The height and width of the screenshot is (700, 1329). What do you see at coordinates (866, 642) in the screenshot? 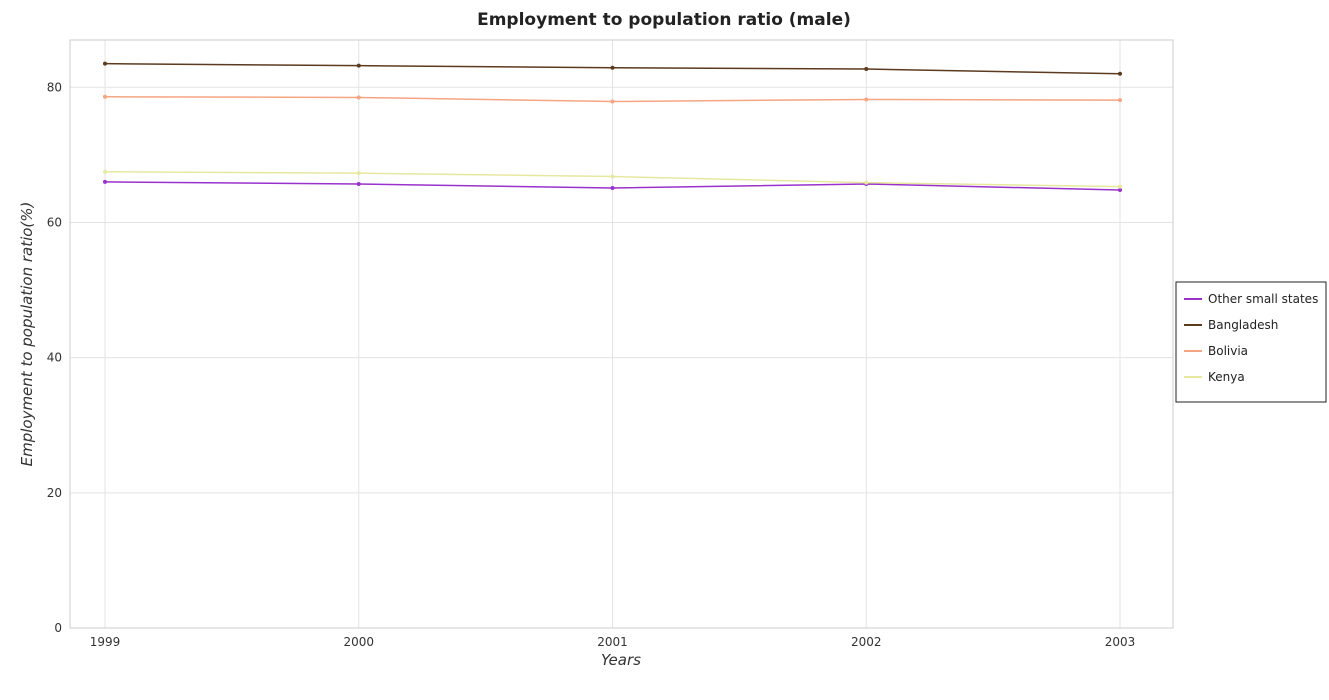
I see `x-tick-label: 2002` at bounding box center [866, 642].